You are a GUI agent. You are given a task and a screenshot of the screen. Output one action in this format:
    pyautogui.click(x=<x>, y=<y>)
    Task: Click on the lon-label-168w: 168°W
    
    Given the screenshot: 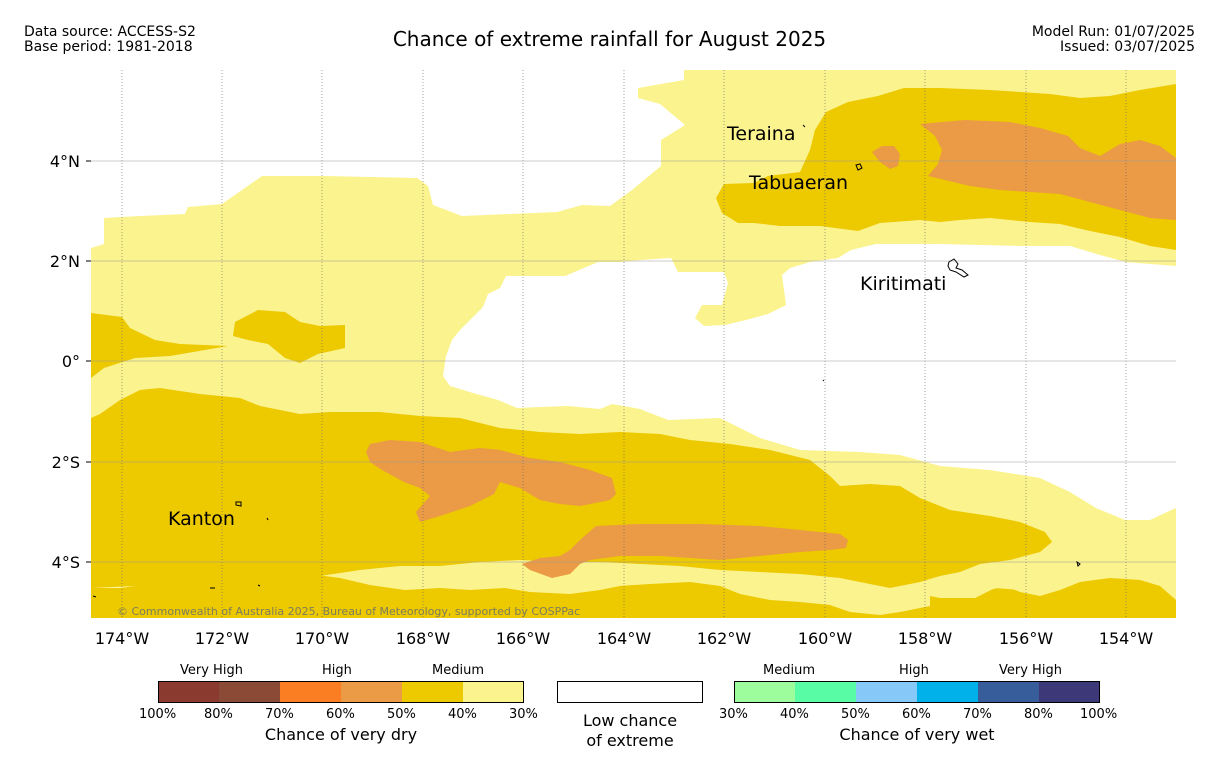 What is the action you would take?
    pyautogui.click(x=423, y=638)
    